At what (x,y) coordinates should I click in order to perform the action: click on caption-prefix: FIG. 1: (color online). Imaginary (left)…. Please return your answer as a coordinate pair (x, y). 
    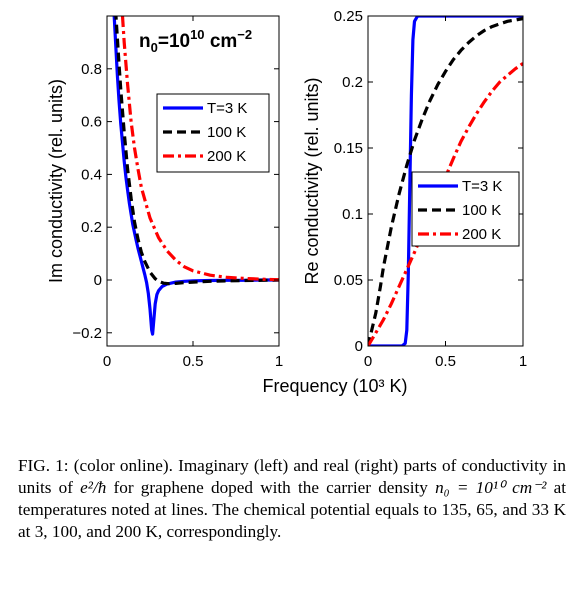
    Looking at the image, I should click on (292, 476).